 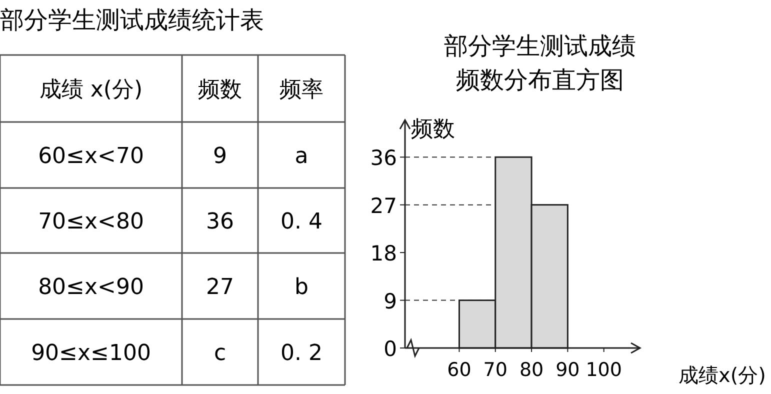 I want to click on text: b, so click(x=301, y=287).